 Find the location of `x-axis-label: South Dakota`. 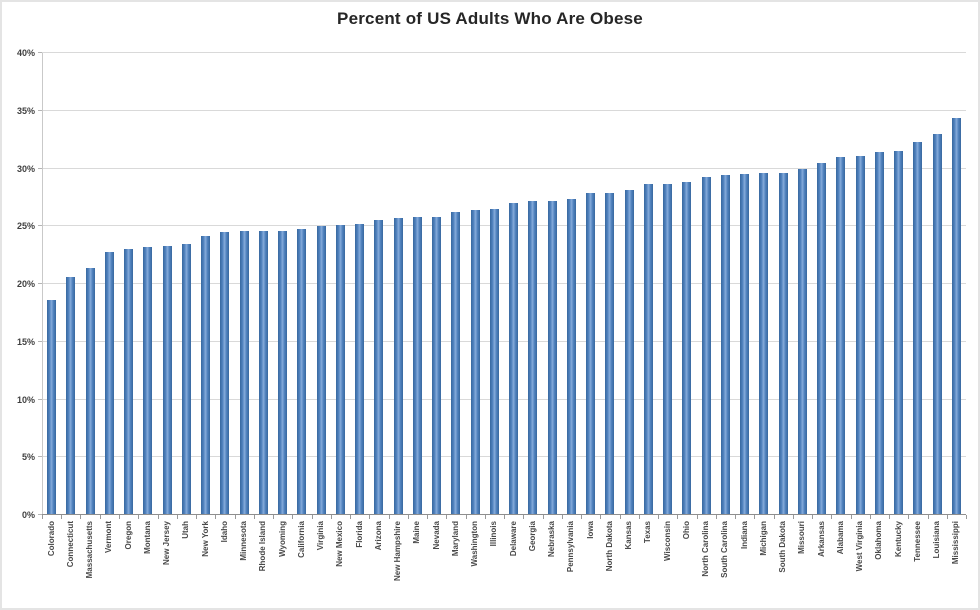

x-axis-label: South Dakota is located at coordinates (783, 547).